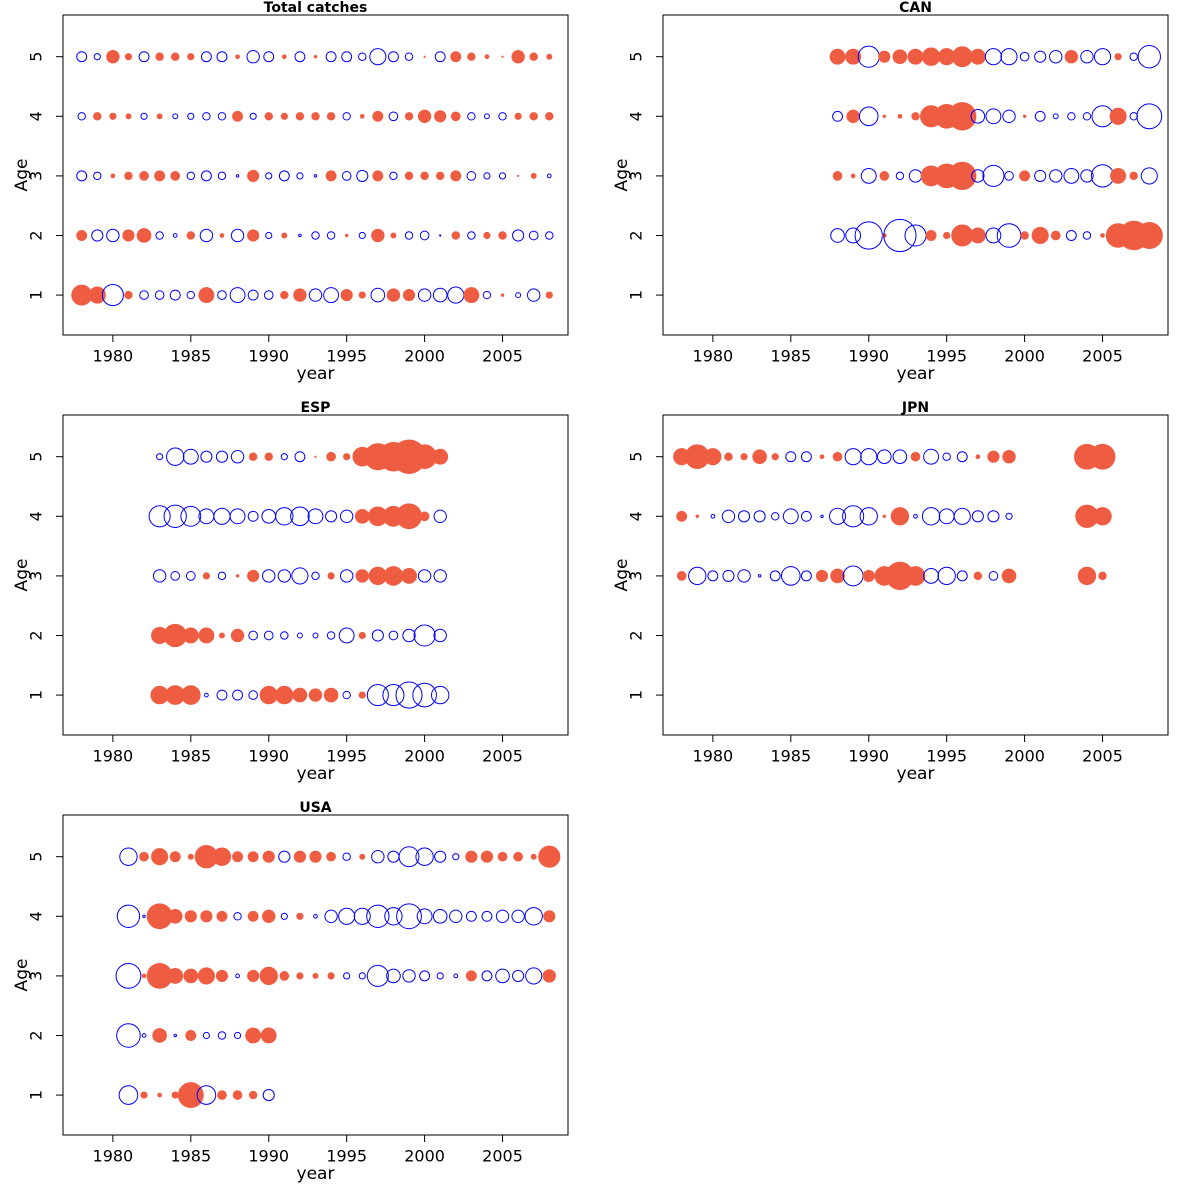  What do you see at coordinates (915, 408) in the screenshot?
I see `panel-title: JPN` at bounding box center [915, 408].